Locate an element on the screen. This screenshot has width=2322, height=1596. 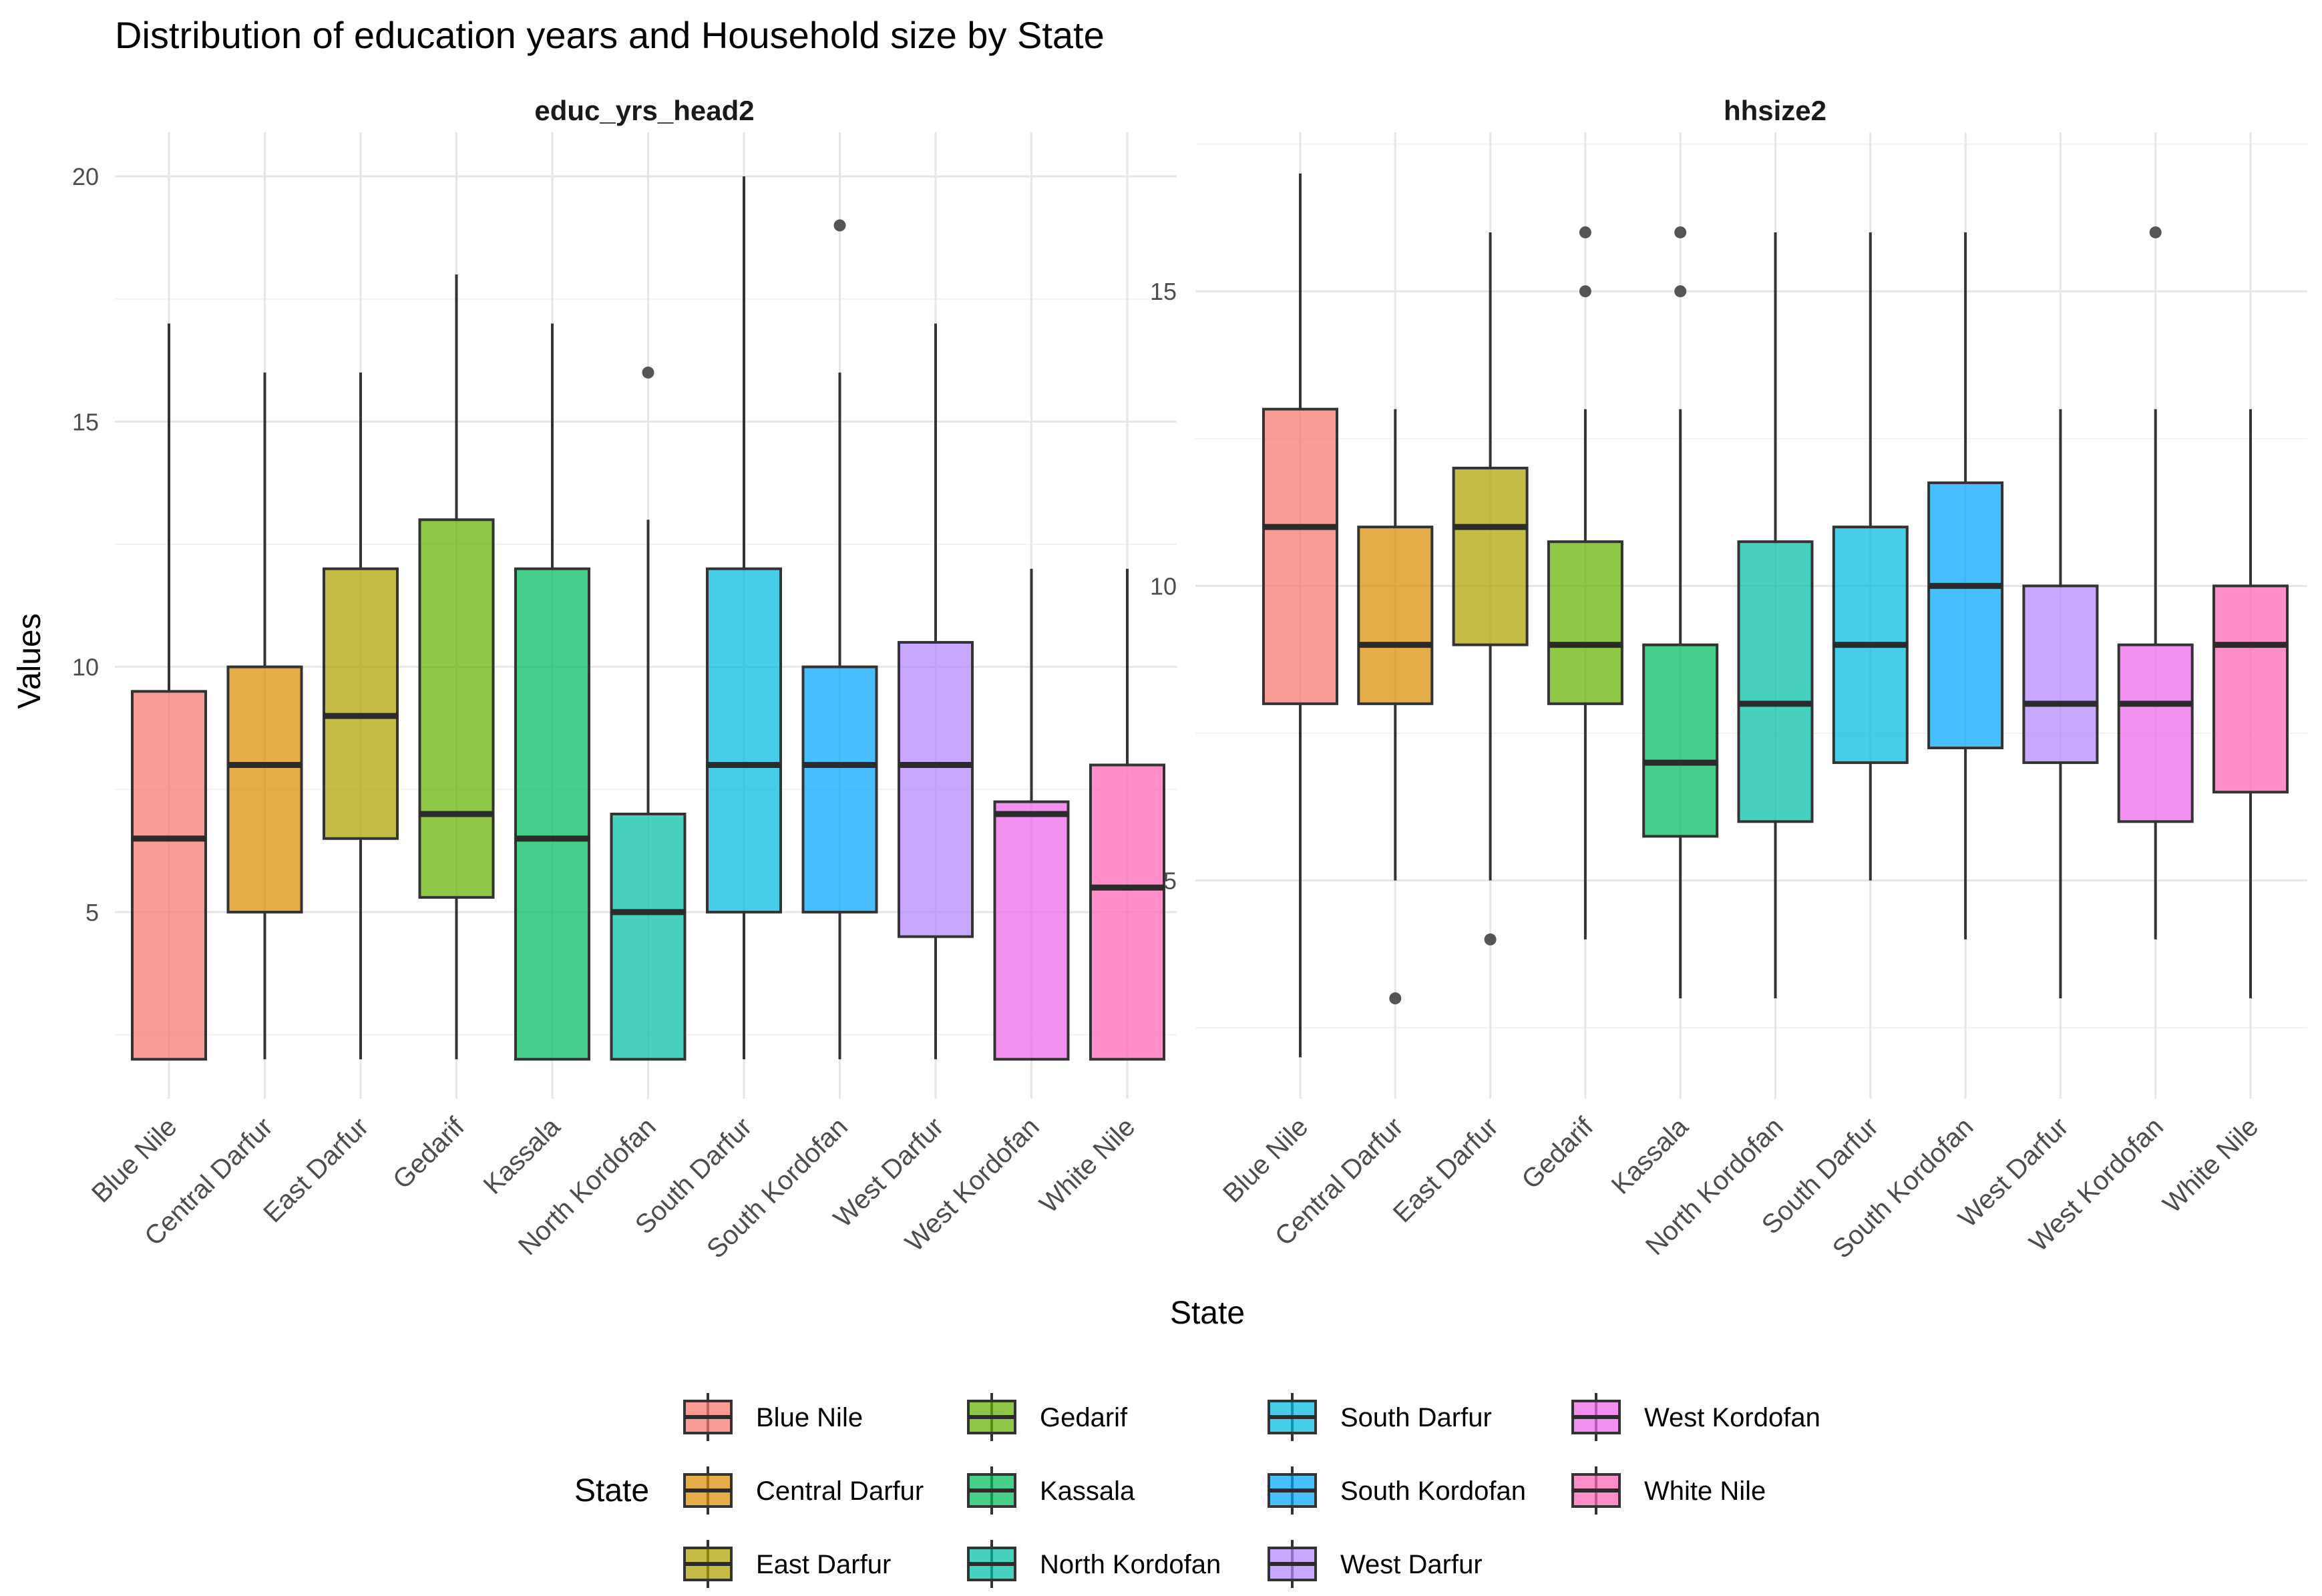
box-hhsize2-west-darfur is located at coordinates (2060, 704).